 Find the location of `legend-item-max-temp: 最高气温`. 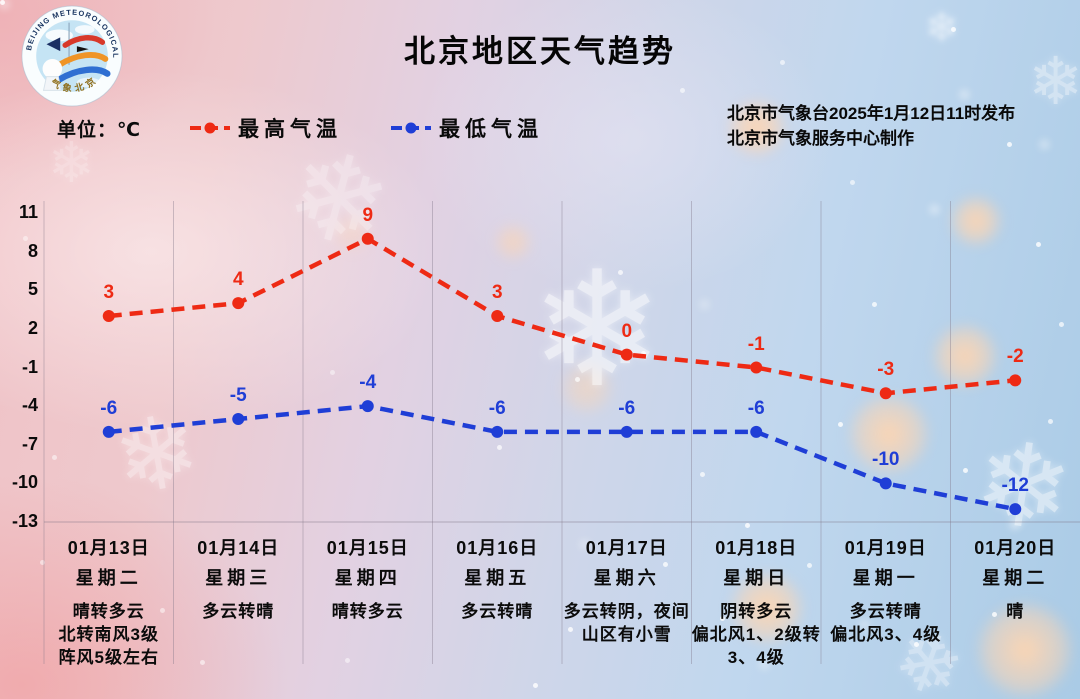

legend-item-max-temp: 最高气温 is located at coordinates (265, 128).